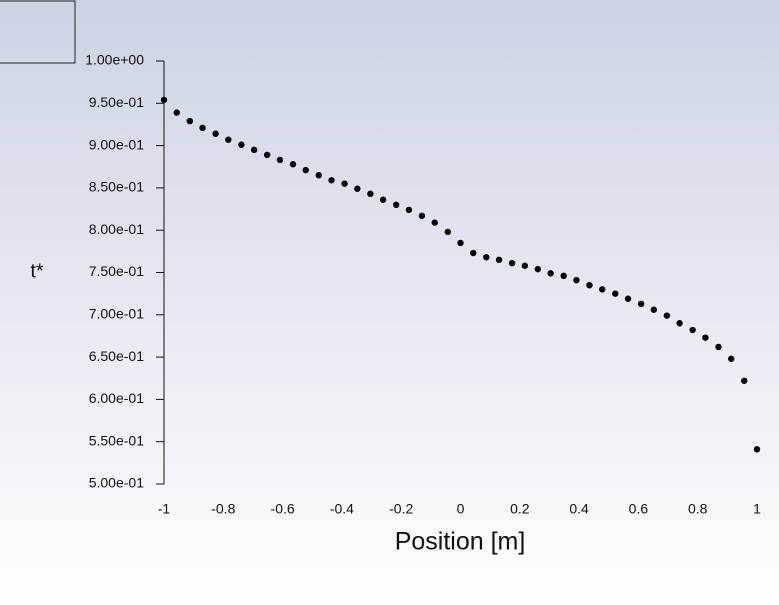 This screenshot has height=605, width=779. Describe the element at coordinates (116, 229) in the screenshot. I see `y-tick-label: 8.00e-01` at that location.